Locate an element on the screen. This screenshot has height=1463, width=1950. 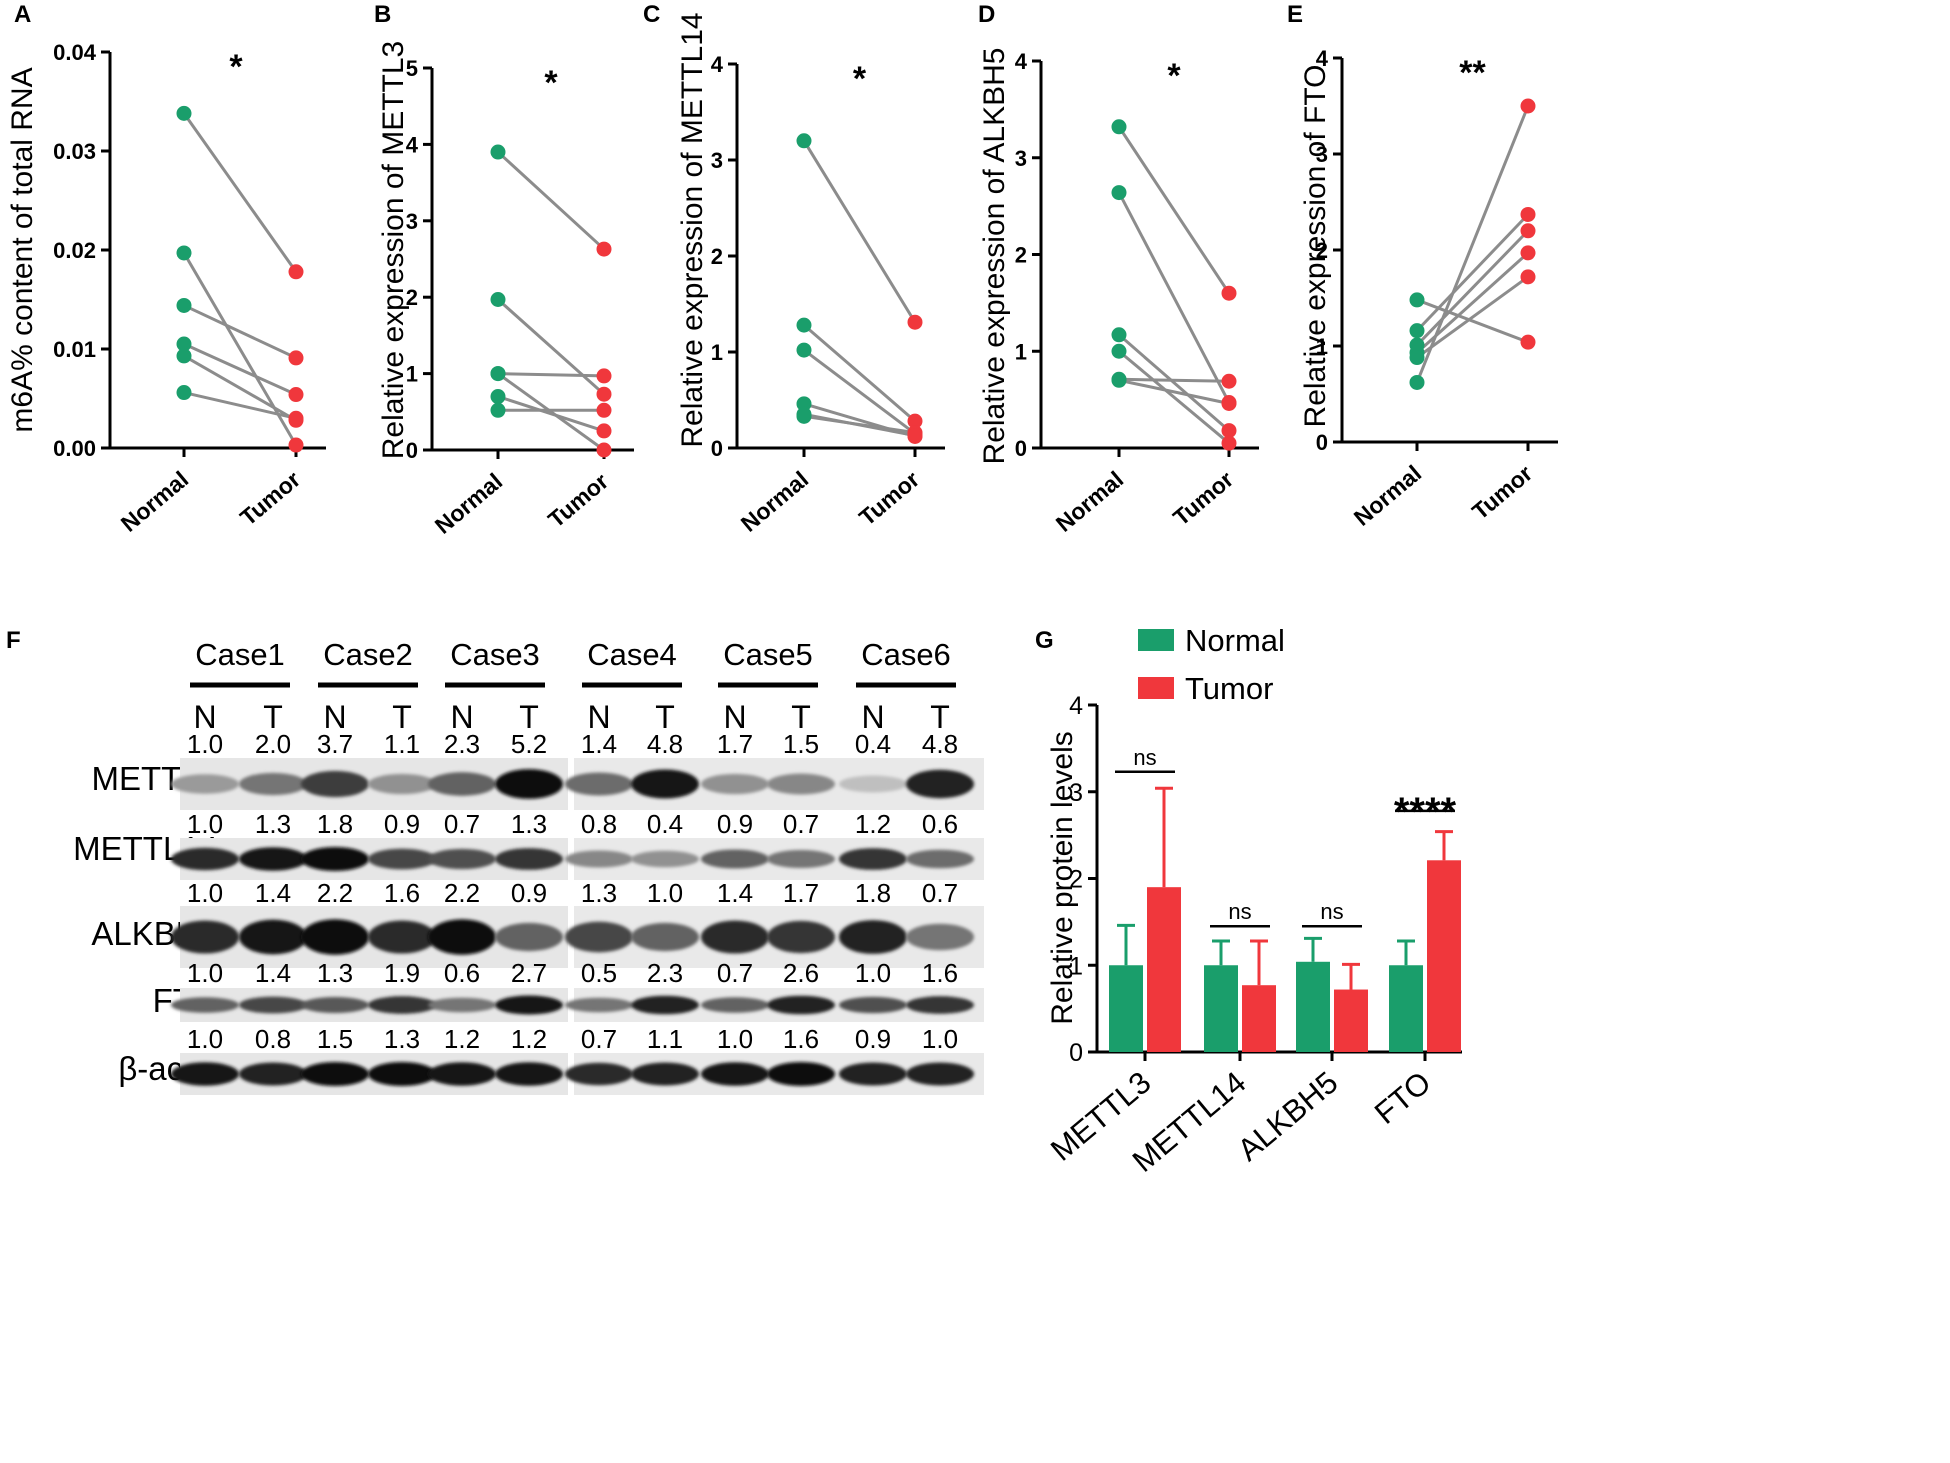
lane-label: N is located at coordinates (734, 717).